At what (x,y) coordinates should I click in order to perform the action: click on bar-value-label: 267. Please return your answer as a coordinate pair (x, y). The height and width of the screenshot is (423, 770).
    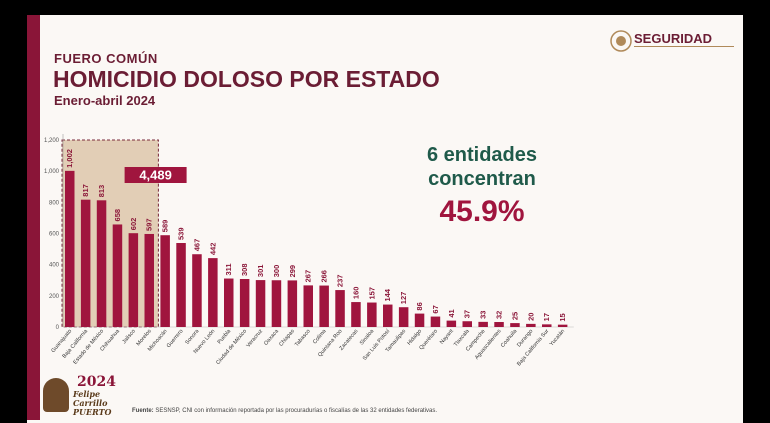
    Looking at the image, I should click on (308, 276).